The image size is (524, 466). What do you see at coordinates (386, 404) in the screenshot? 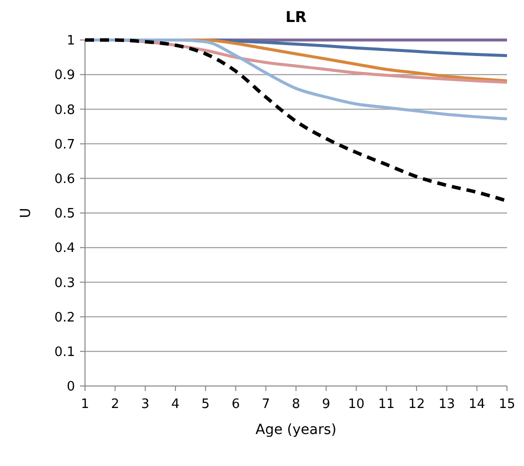
I see `x-tick-label: 11` at bounding box center [386, 404].